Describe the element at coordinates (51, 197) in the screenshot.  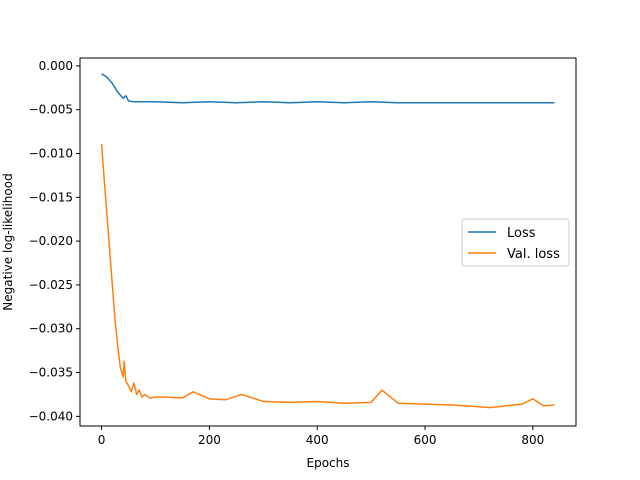
I see `y-tick-label: −0.015` at that location.